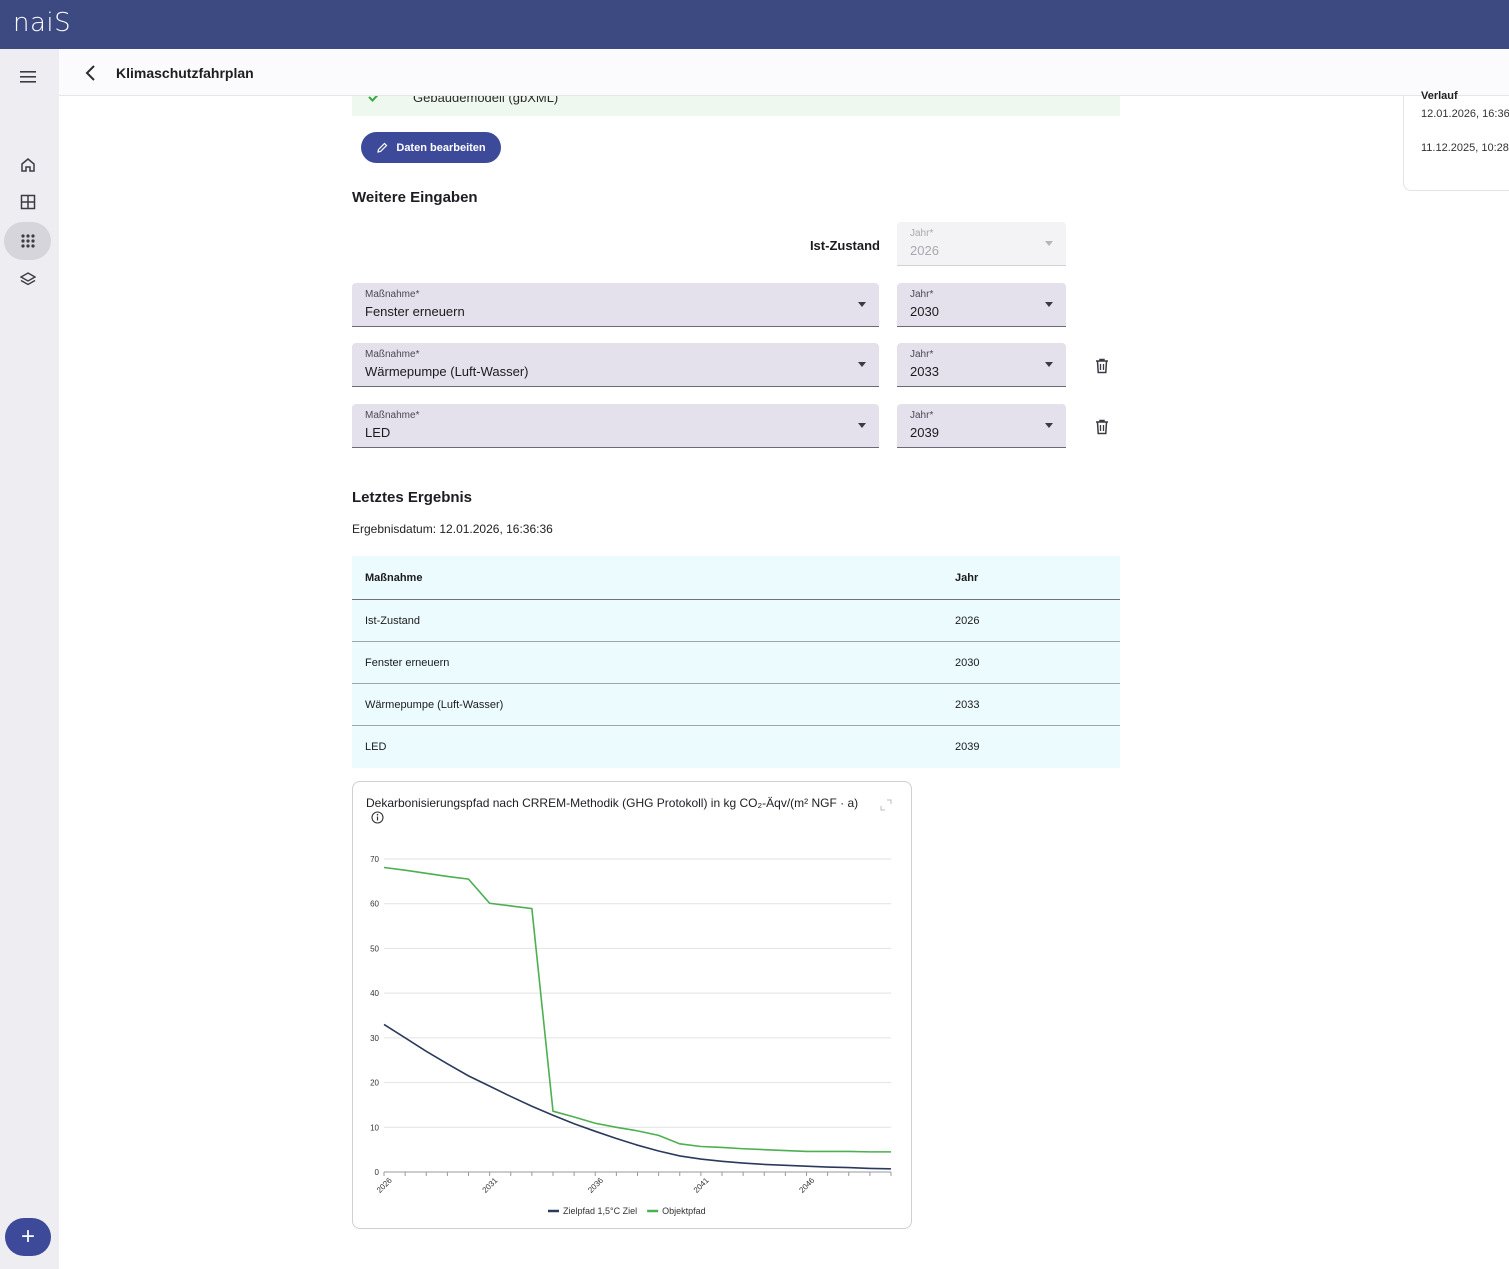 The height and width of the screenshot is (1269, 1509). What do you see at coordinates (967, 620) in the screenshot?
I see `table-cell: 2026` at bounding box center [967, 620].